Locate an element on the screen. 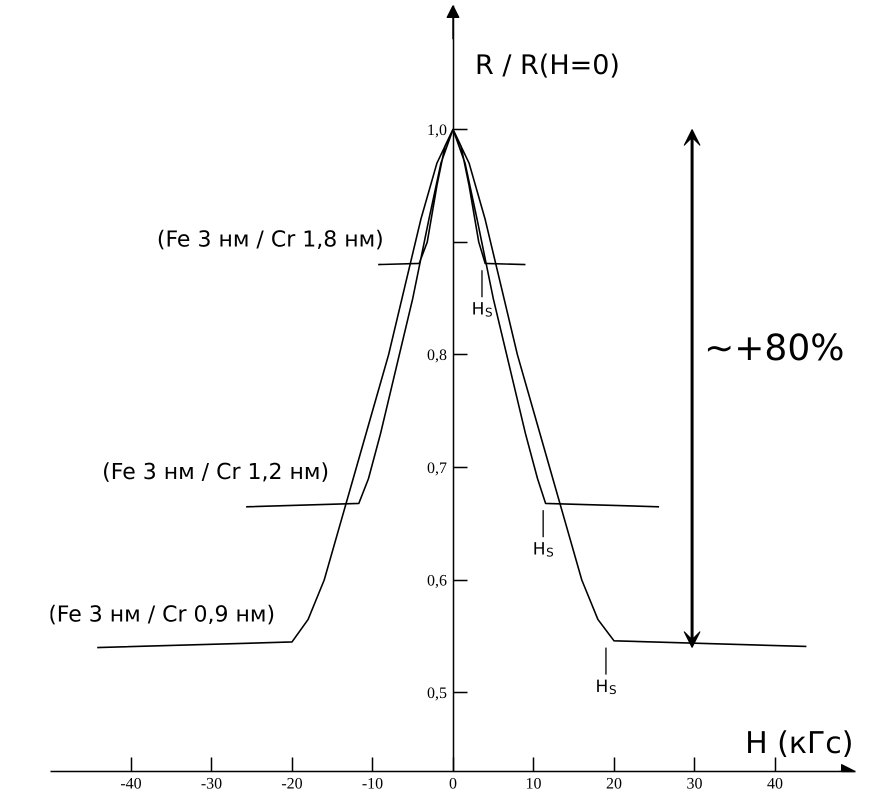 Image resolution: width=878 pixels, height=802 pixels. x-tick-label: 30 is located at coordinates (694, 784).